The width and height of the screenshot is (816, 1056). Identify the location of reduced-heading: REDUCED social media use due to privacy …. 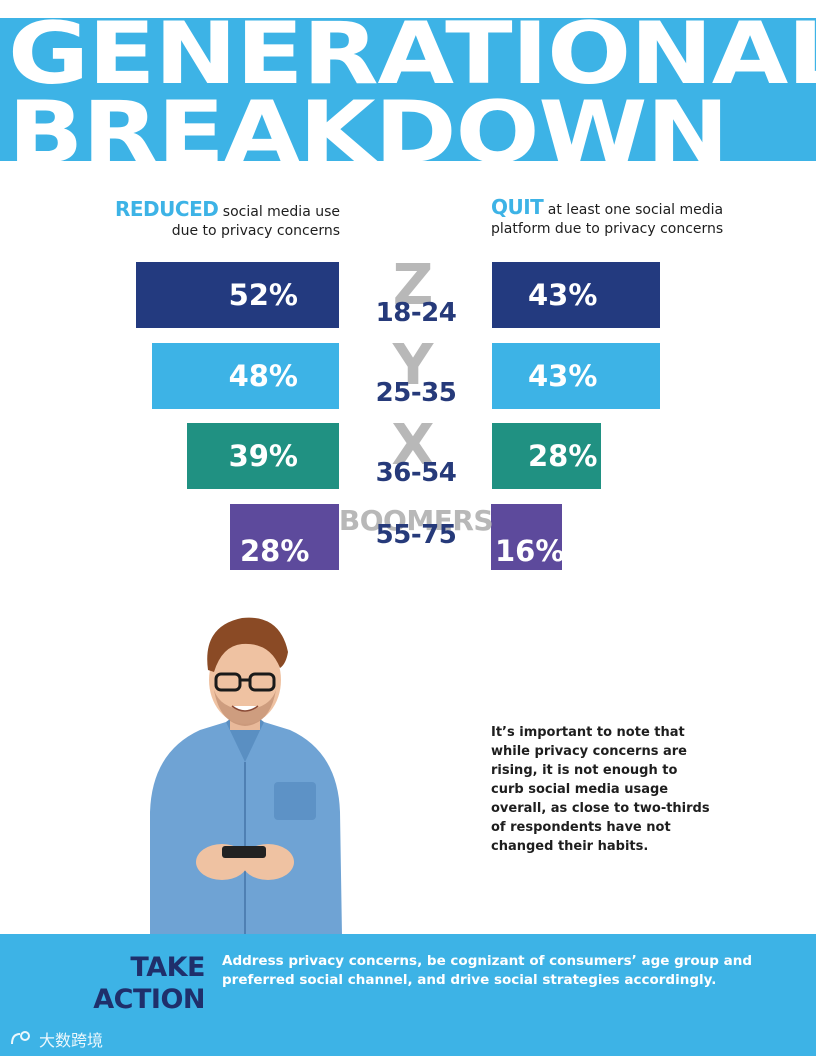
(215, 219).